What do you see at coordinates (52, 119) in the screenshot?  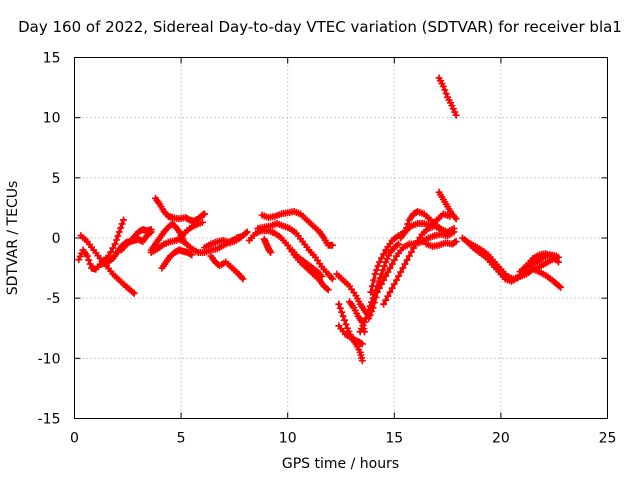 I see `y-tick-label: 10` at bounding box center [52, 119].